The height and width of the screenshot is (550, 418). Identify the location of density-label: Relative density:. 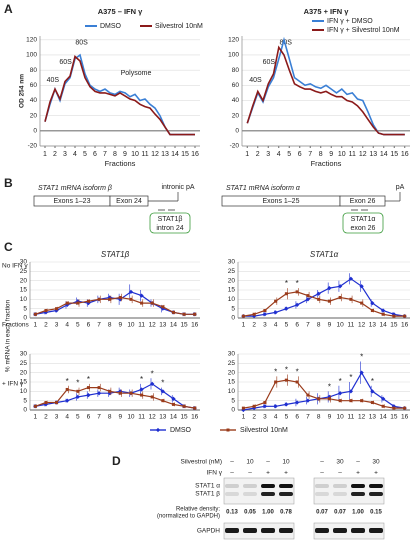
(198, 510).